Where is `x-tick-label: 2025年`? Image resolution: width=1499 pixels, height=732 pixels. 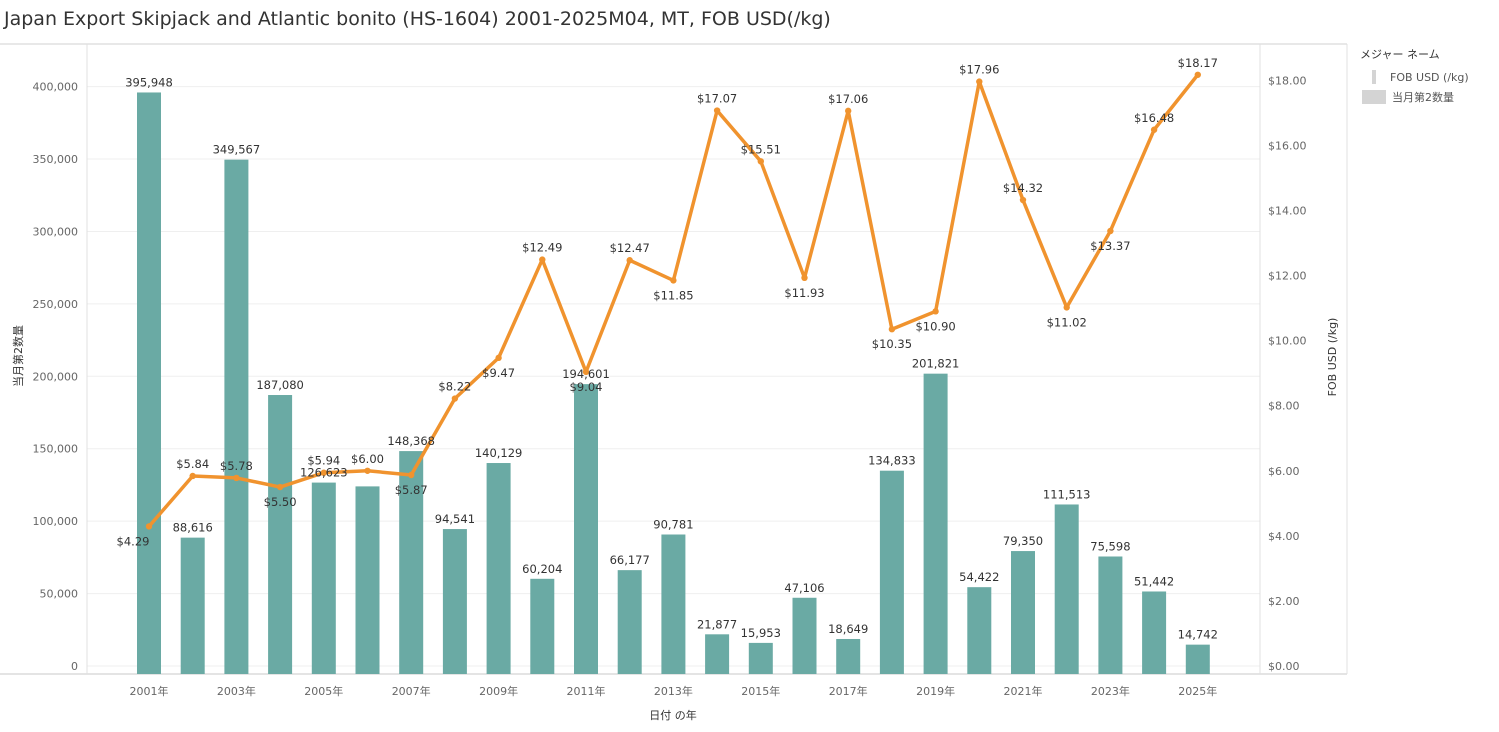 x-tick-label: 2025年 is located at coordinates (1197, 691).